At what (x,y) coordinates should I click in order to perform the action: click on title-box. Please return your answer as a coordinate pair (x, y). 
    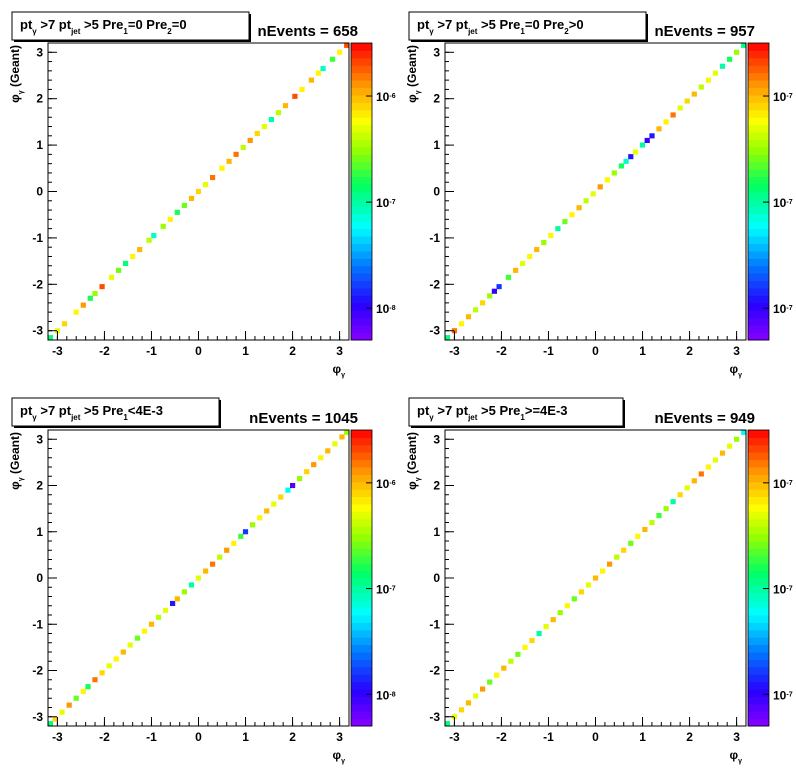
    Looking at the image, I should click on (527, 26).